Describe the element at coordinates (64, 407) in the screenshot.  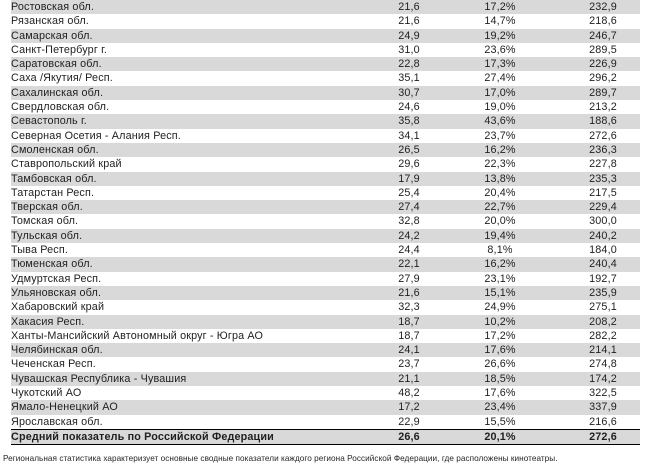
I see `region-name-cell: Ямало-Ненецкий АО` at that location.